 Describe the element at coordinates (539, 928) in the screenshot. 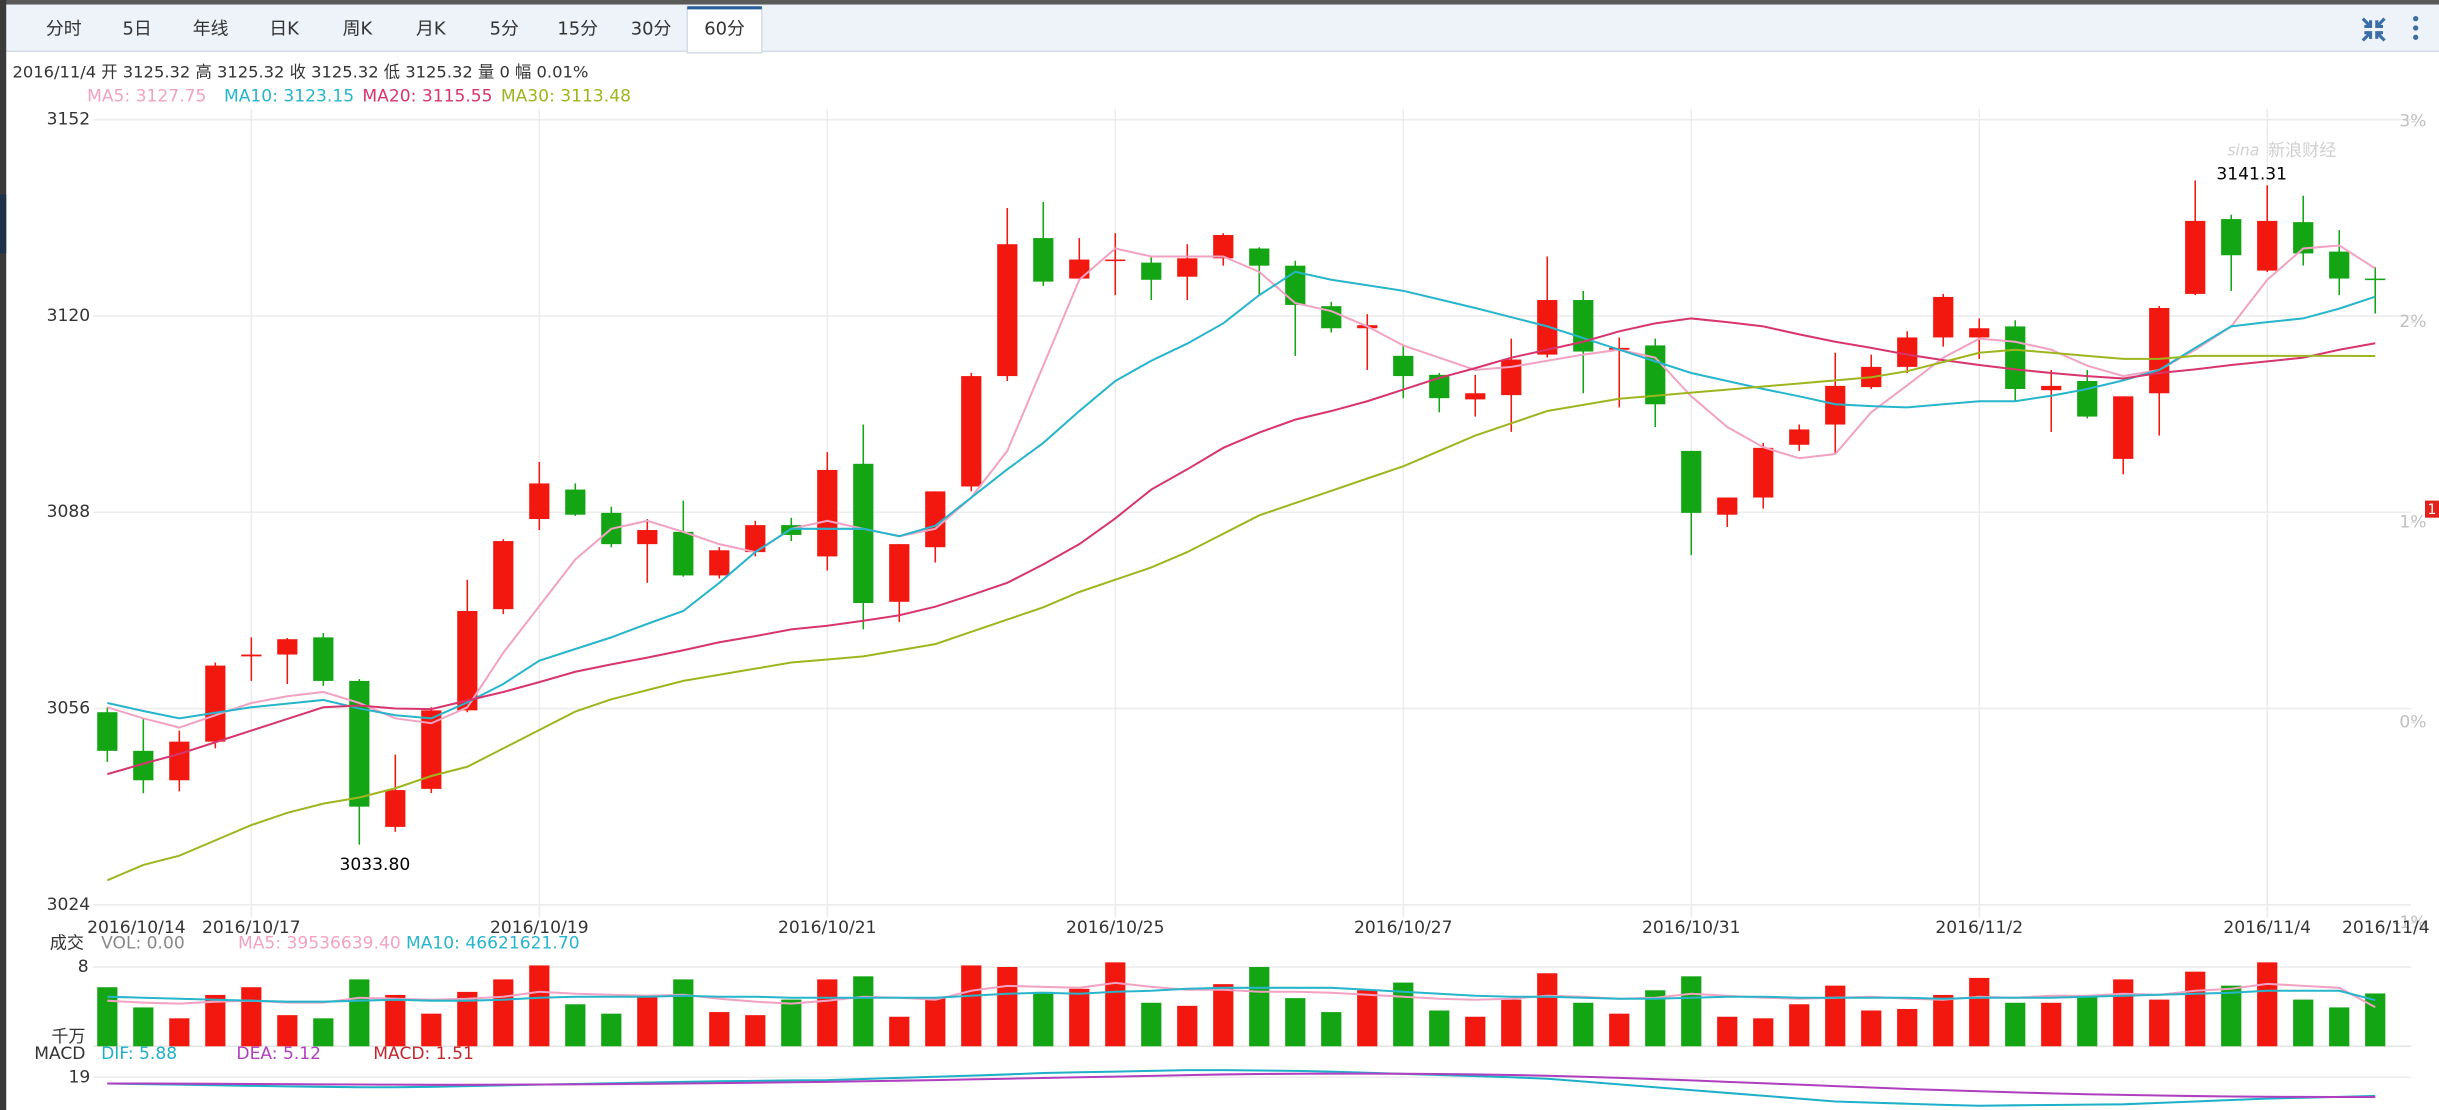

I see `x-tick-label: 2016/10/19` at that location.